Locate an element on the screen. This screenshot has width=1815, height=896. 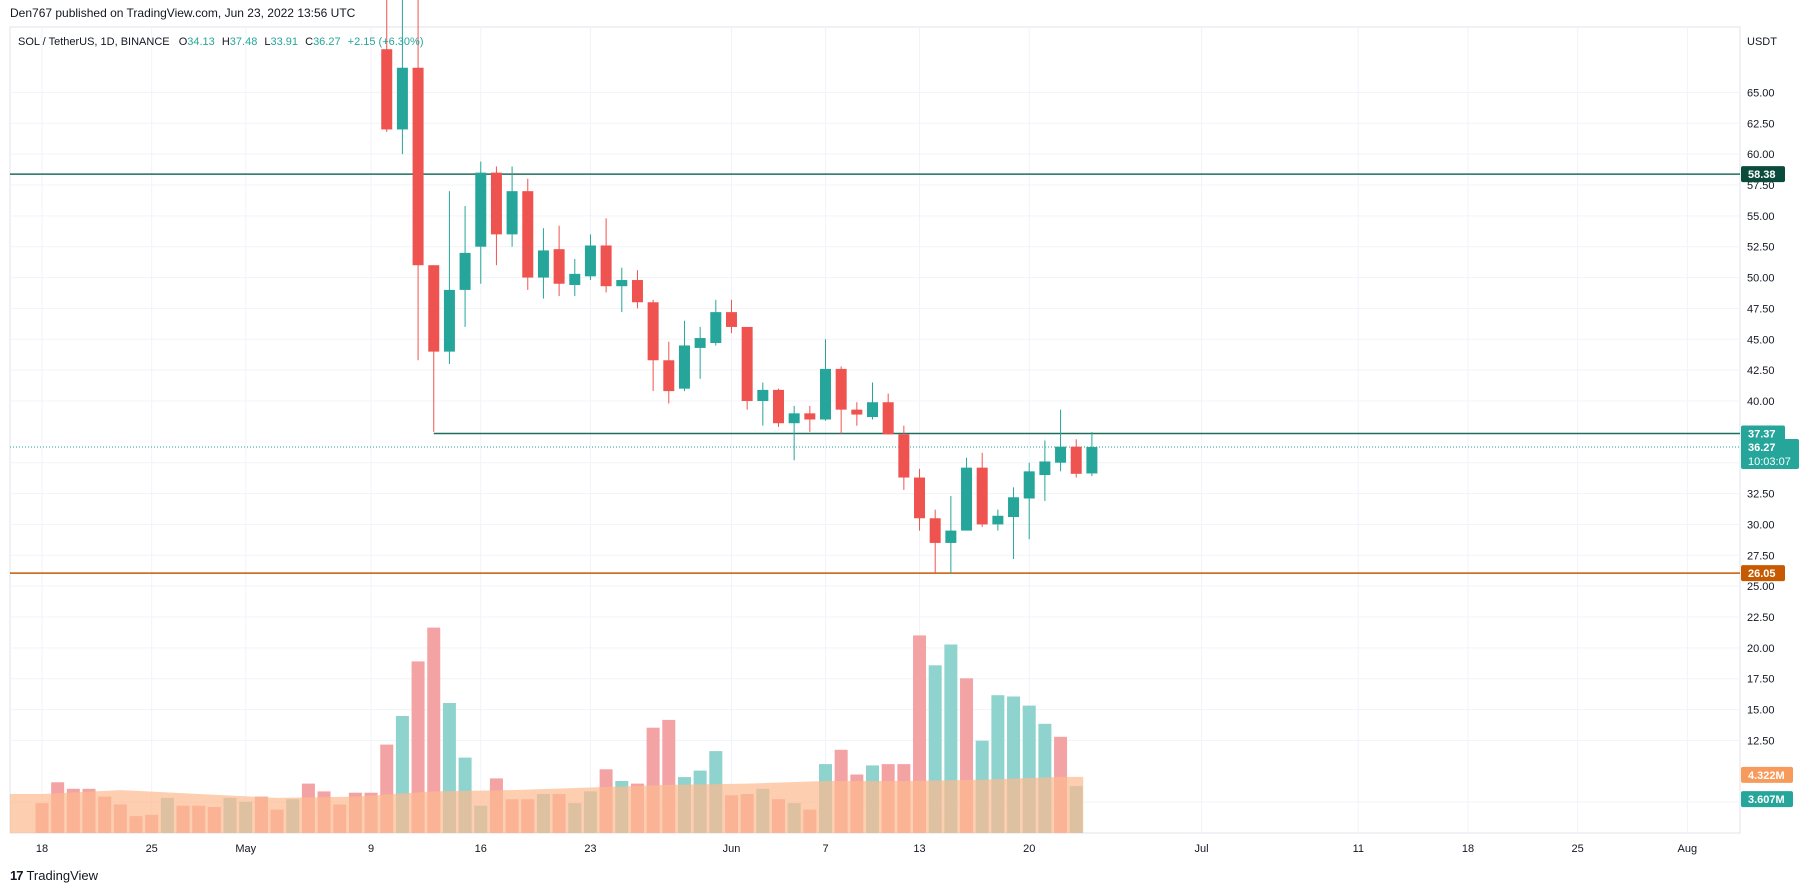
level-label-37: 37.37 is located at coordinates (1762, 434).